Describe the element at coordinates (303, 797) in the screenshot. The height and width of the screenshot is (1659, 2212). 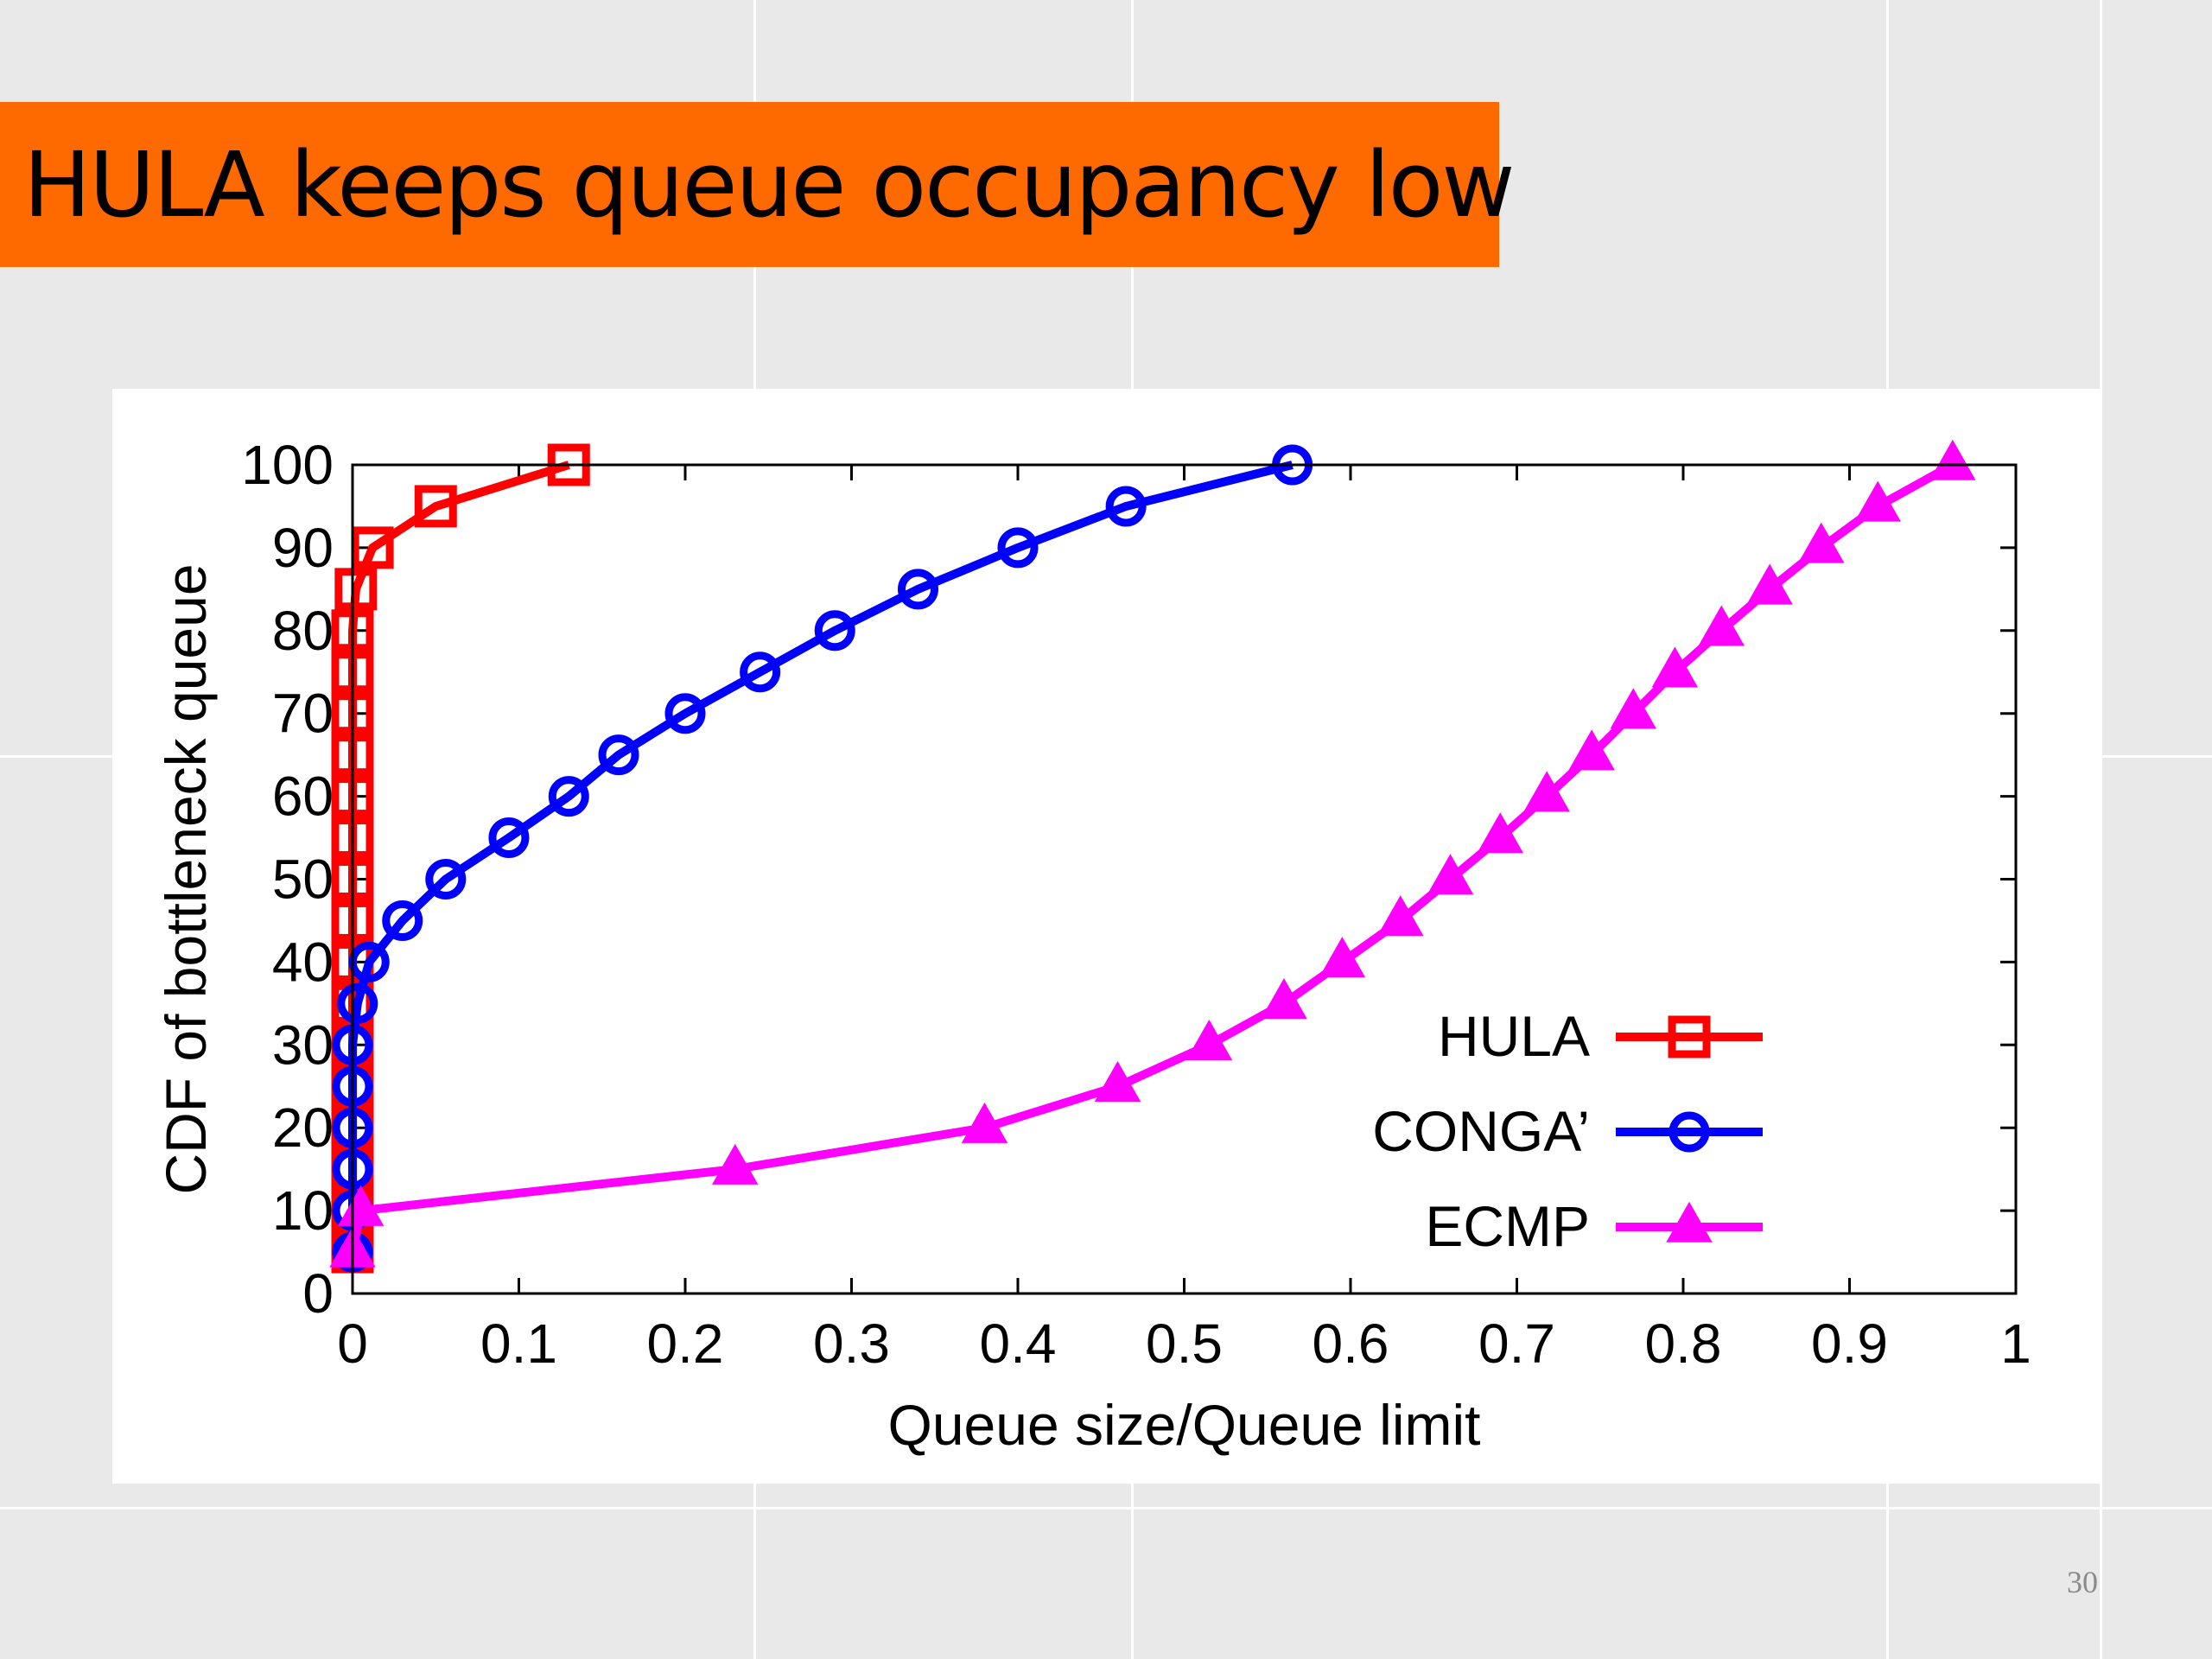
I see `y-tick-label: 60` at that location.